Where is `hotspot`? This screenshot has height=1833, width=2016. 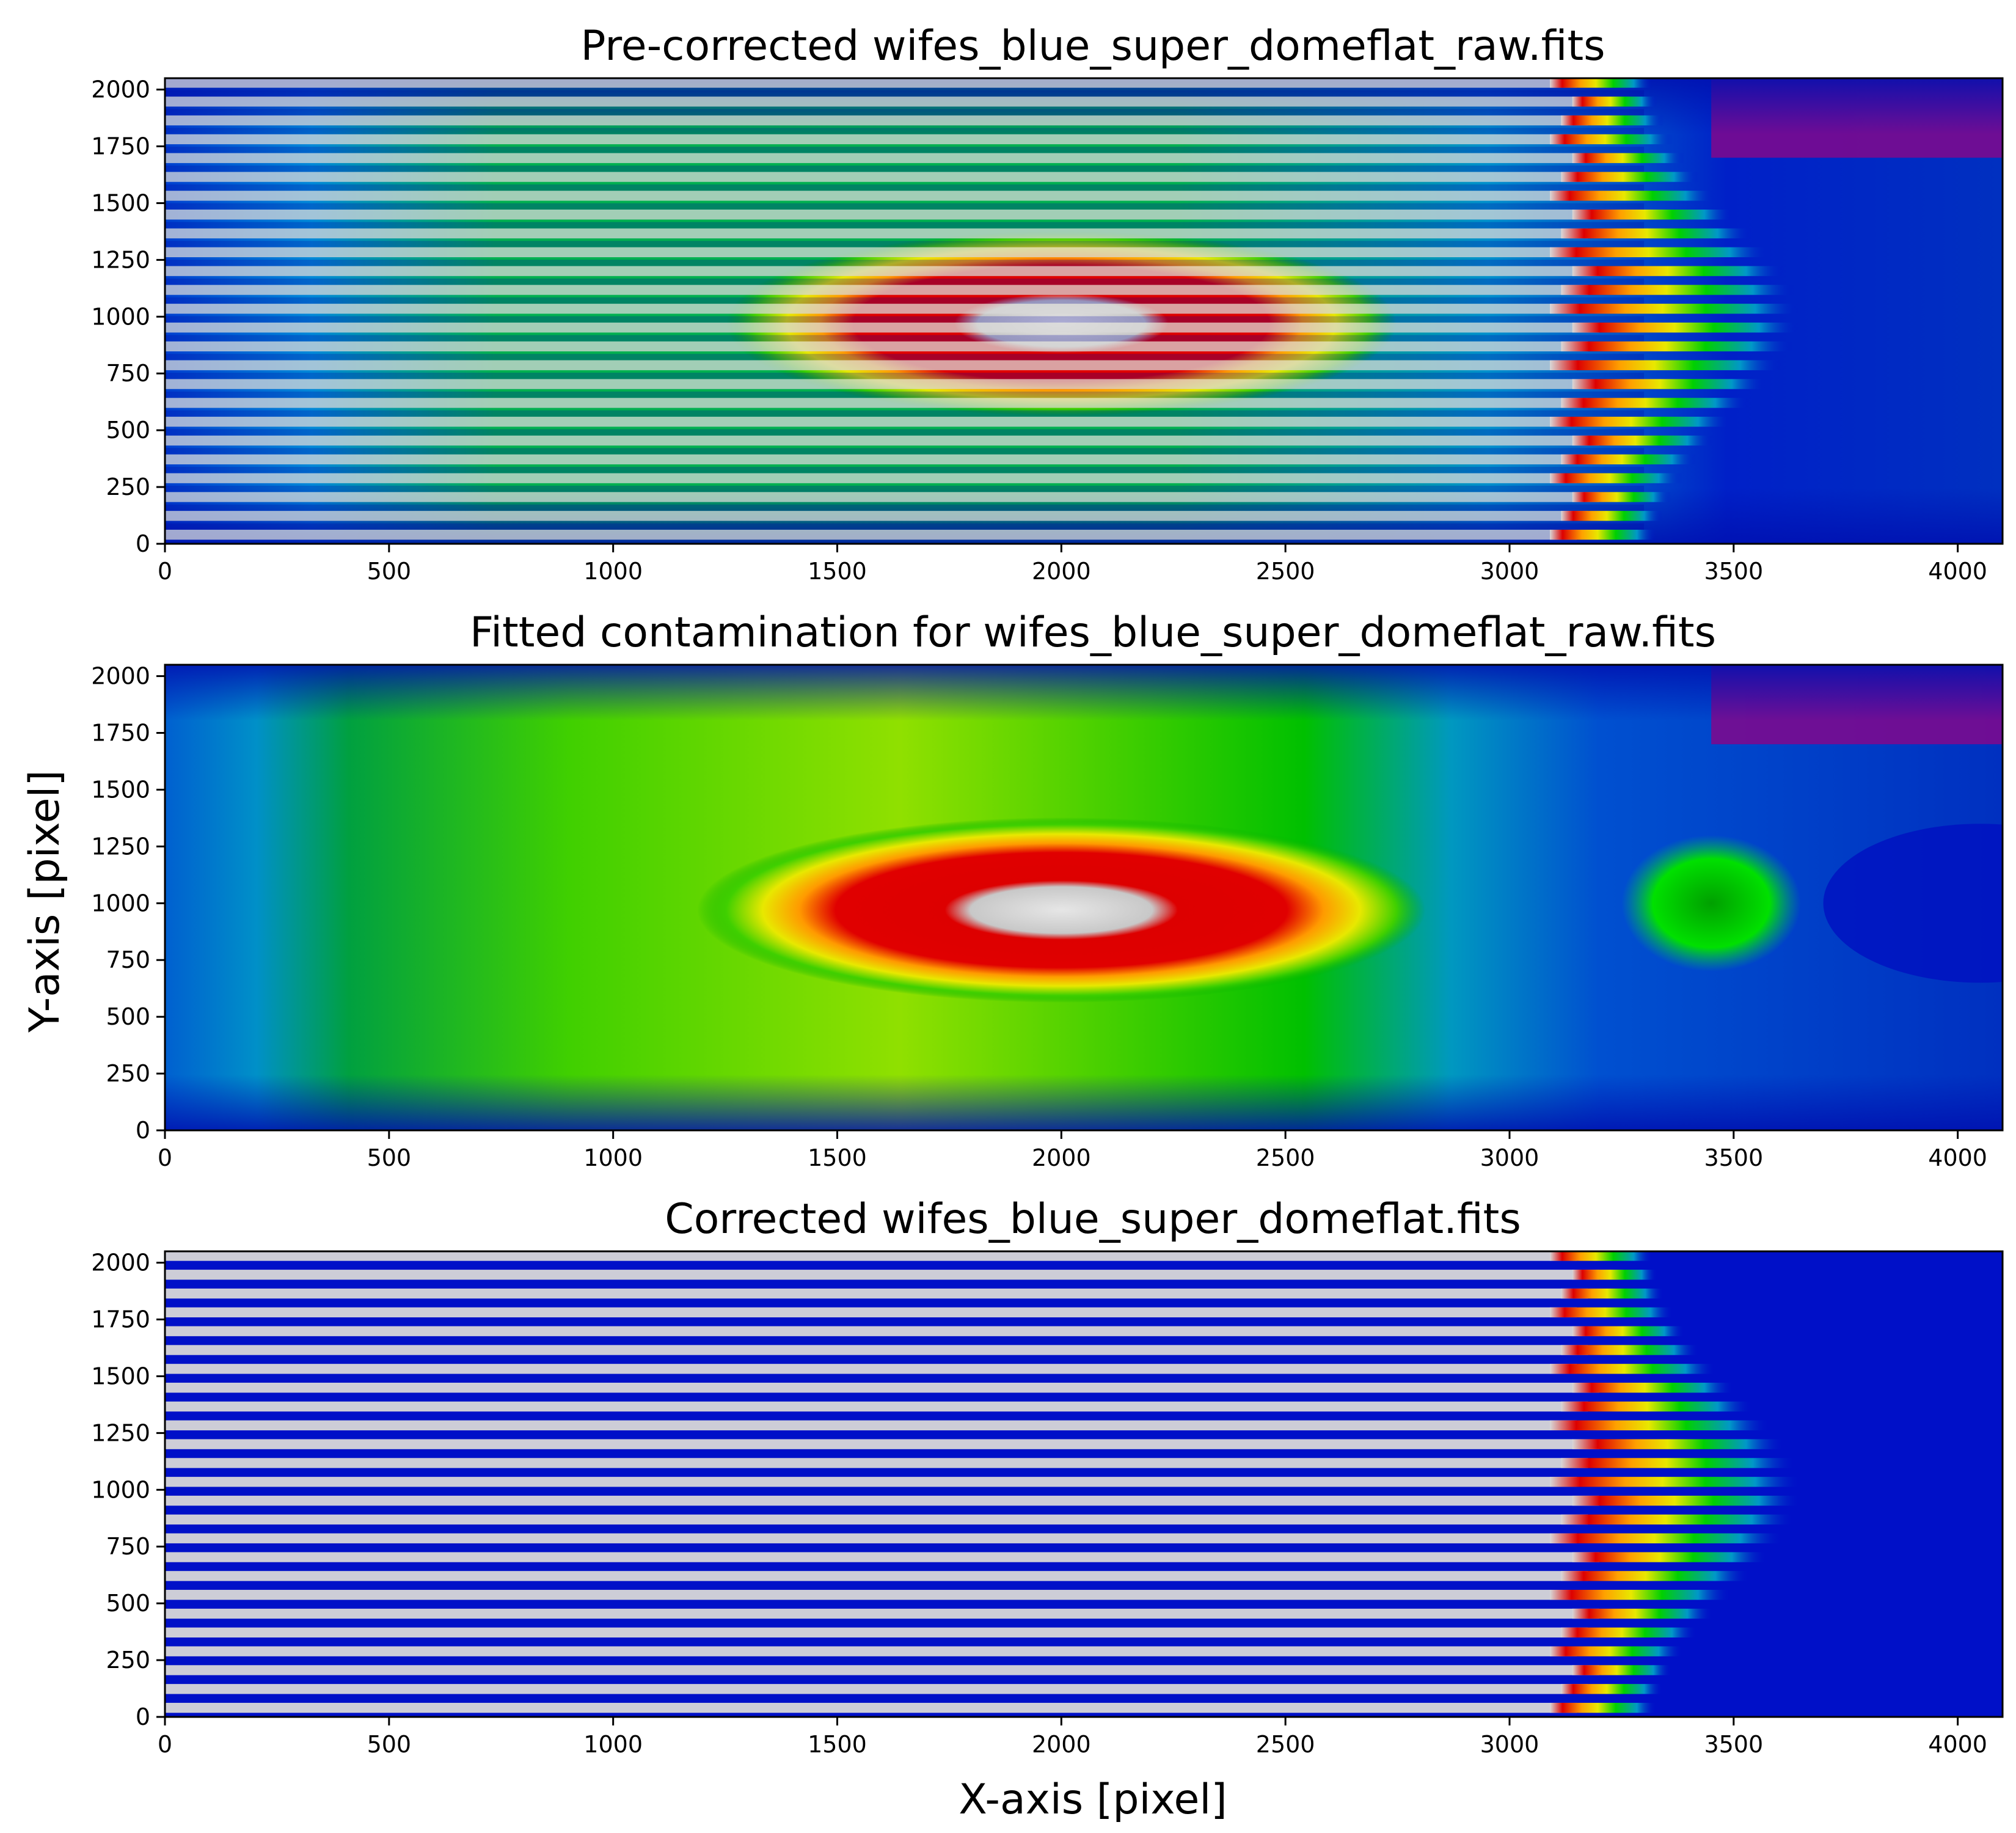
hotspot is located at coordinates (1062, 910).